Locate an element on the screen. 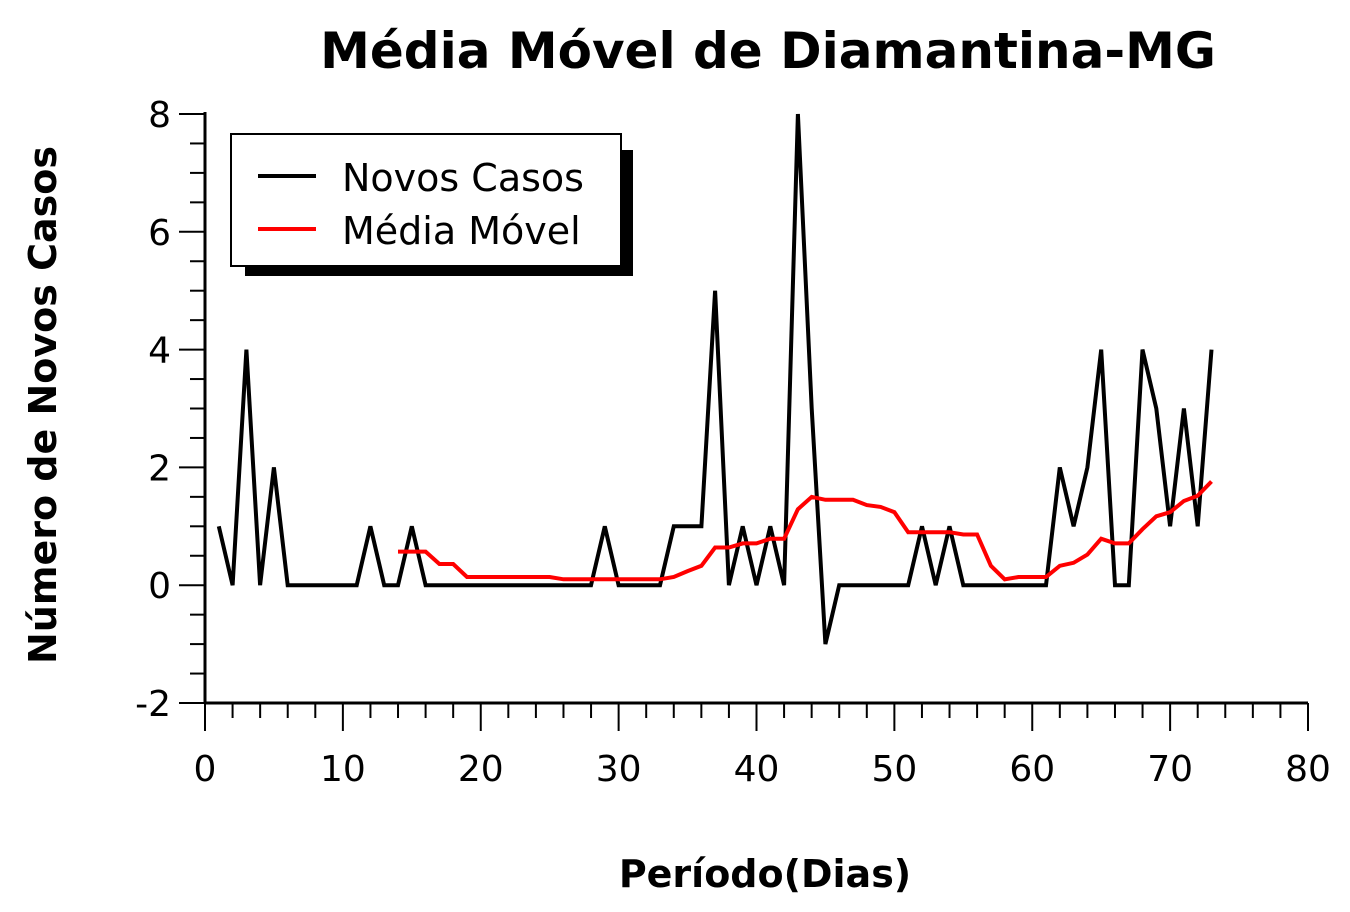 The image size is (1350, 912). series-line-media-movel is located at coordinates (805, 531).